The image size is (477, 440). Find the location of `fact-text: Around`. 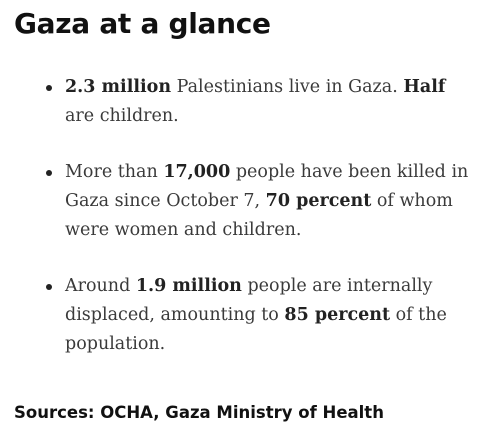

fact-text: Around is located at coordinates (100, 286).